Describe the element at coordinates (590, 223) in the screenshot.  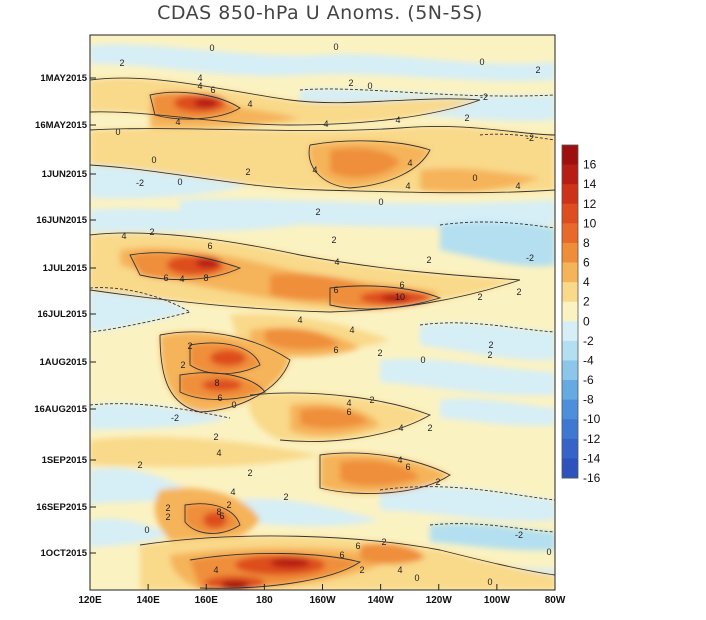
I see `colorbar-label: 10` at that location.